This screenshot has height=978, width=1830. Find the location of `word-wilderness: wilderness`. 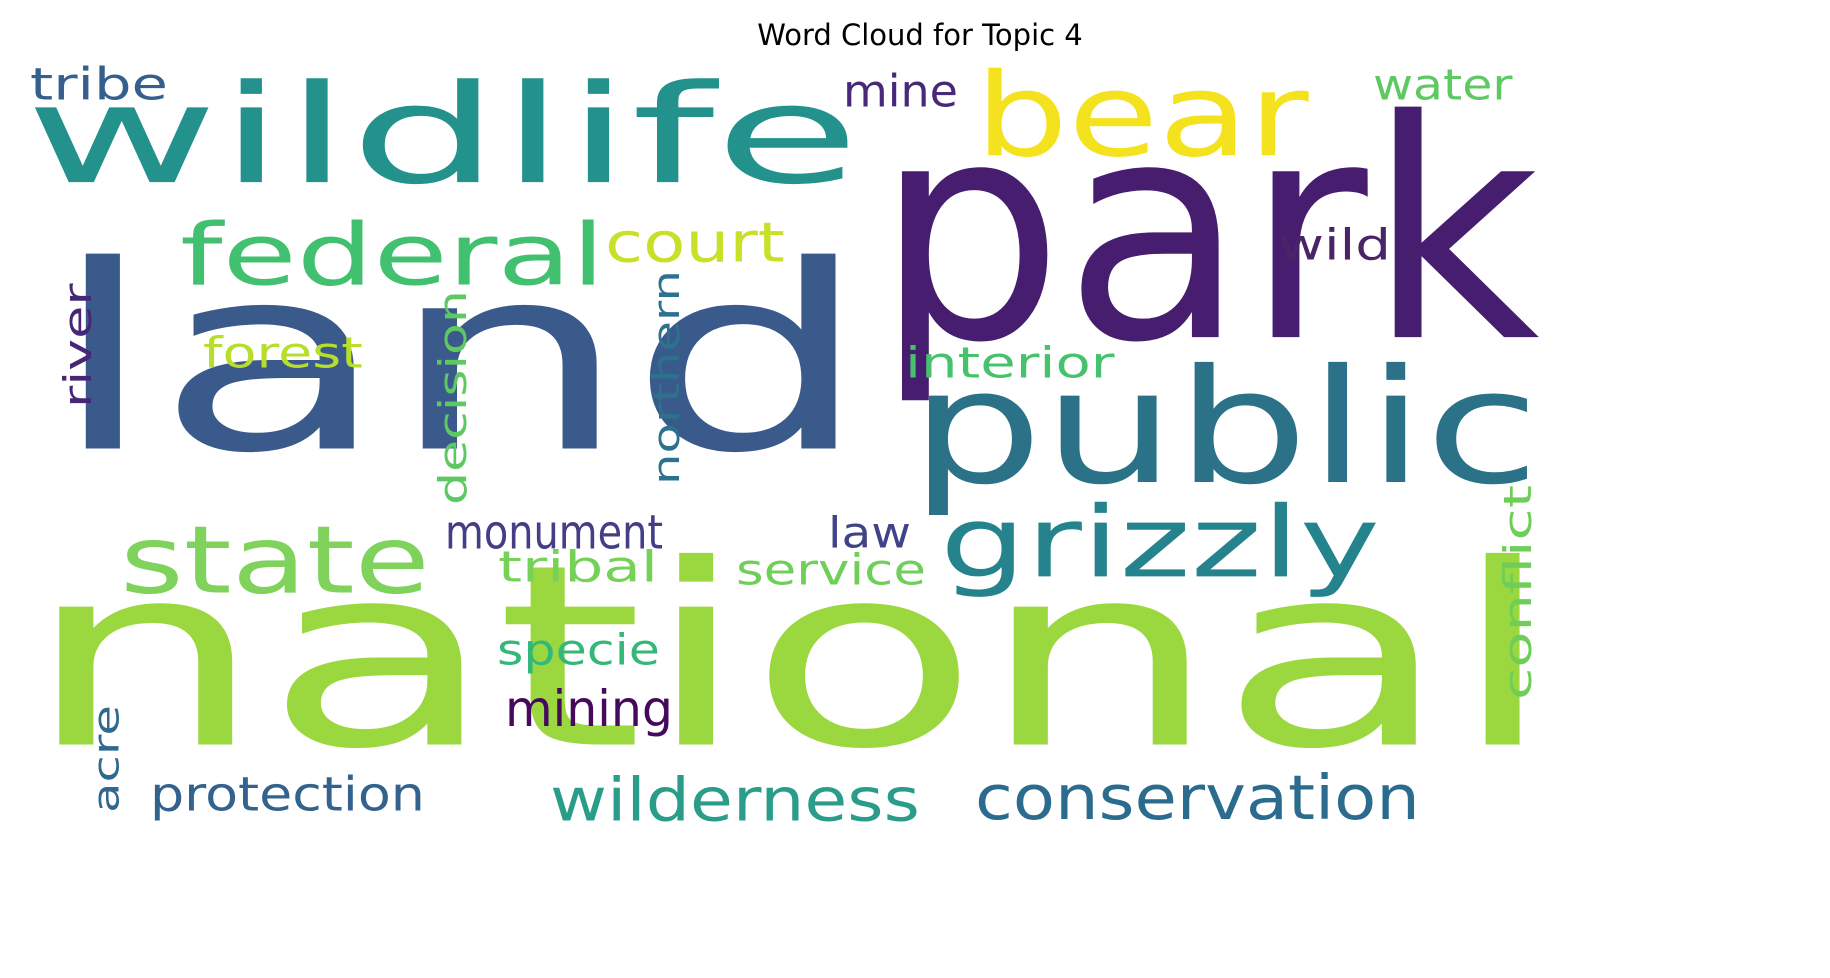

word-wilderness: wilderness is located at coordinates (735, 800).